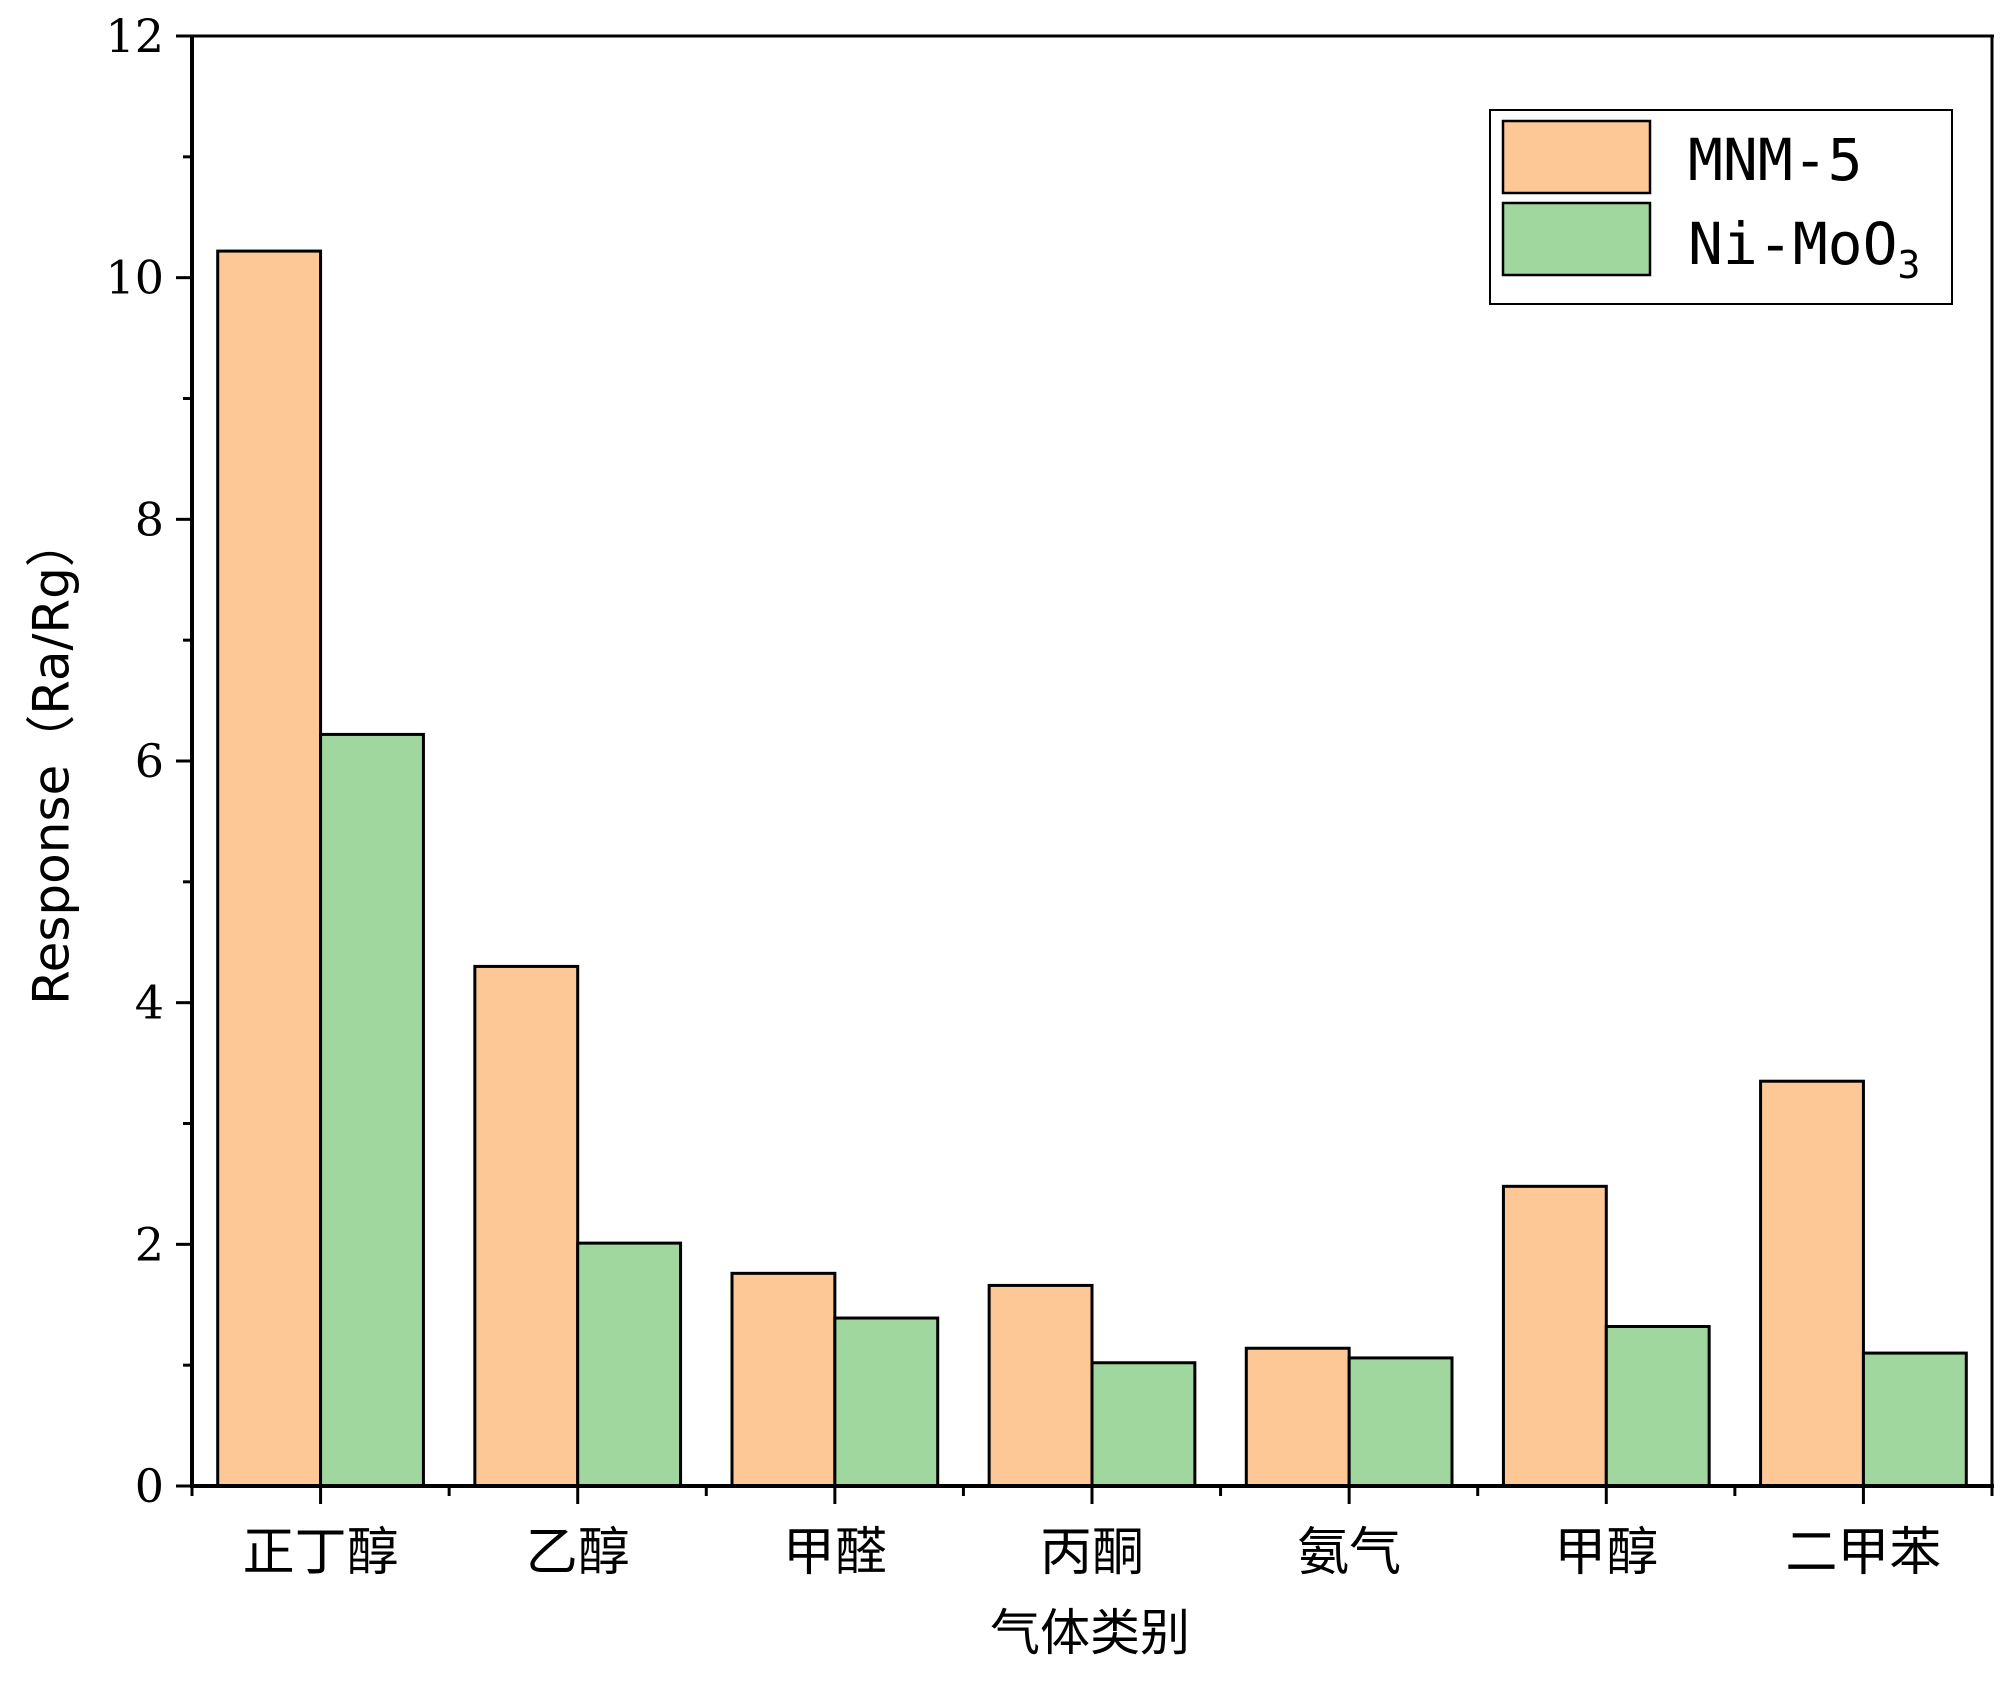 Image resolution: width=2000 pixels, height=1694 pixels. Describe the element at coordinates (134, 36) in the screenshot. I see `y-tick-label: 12` at that location.